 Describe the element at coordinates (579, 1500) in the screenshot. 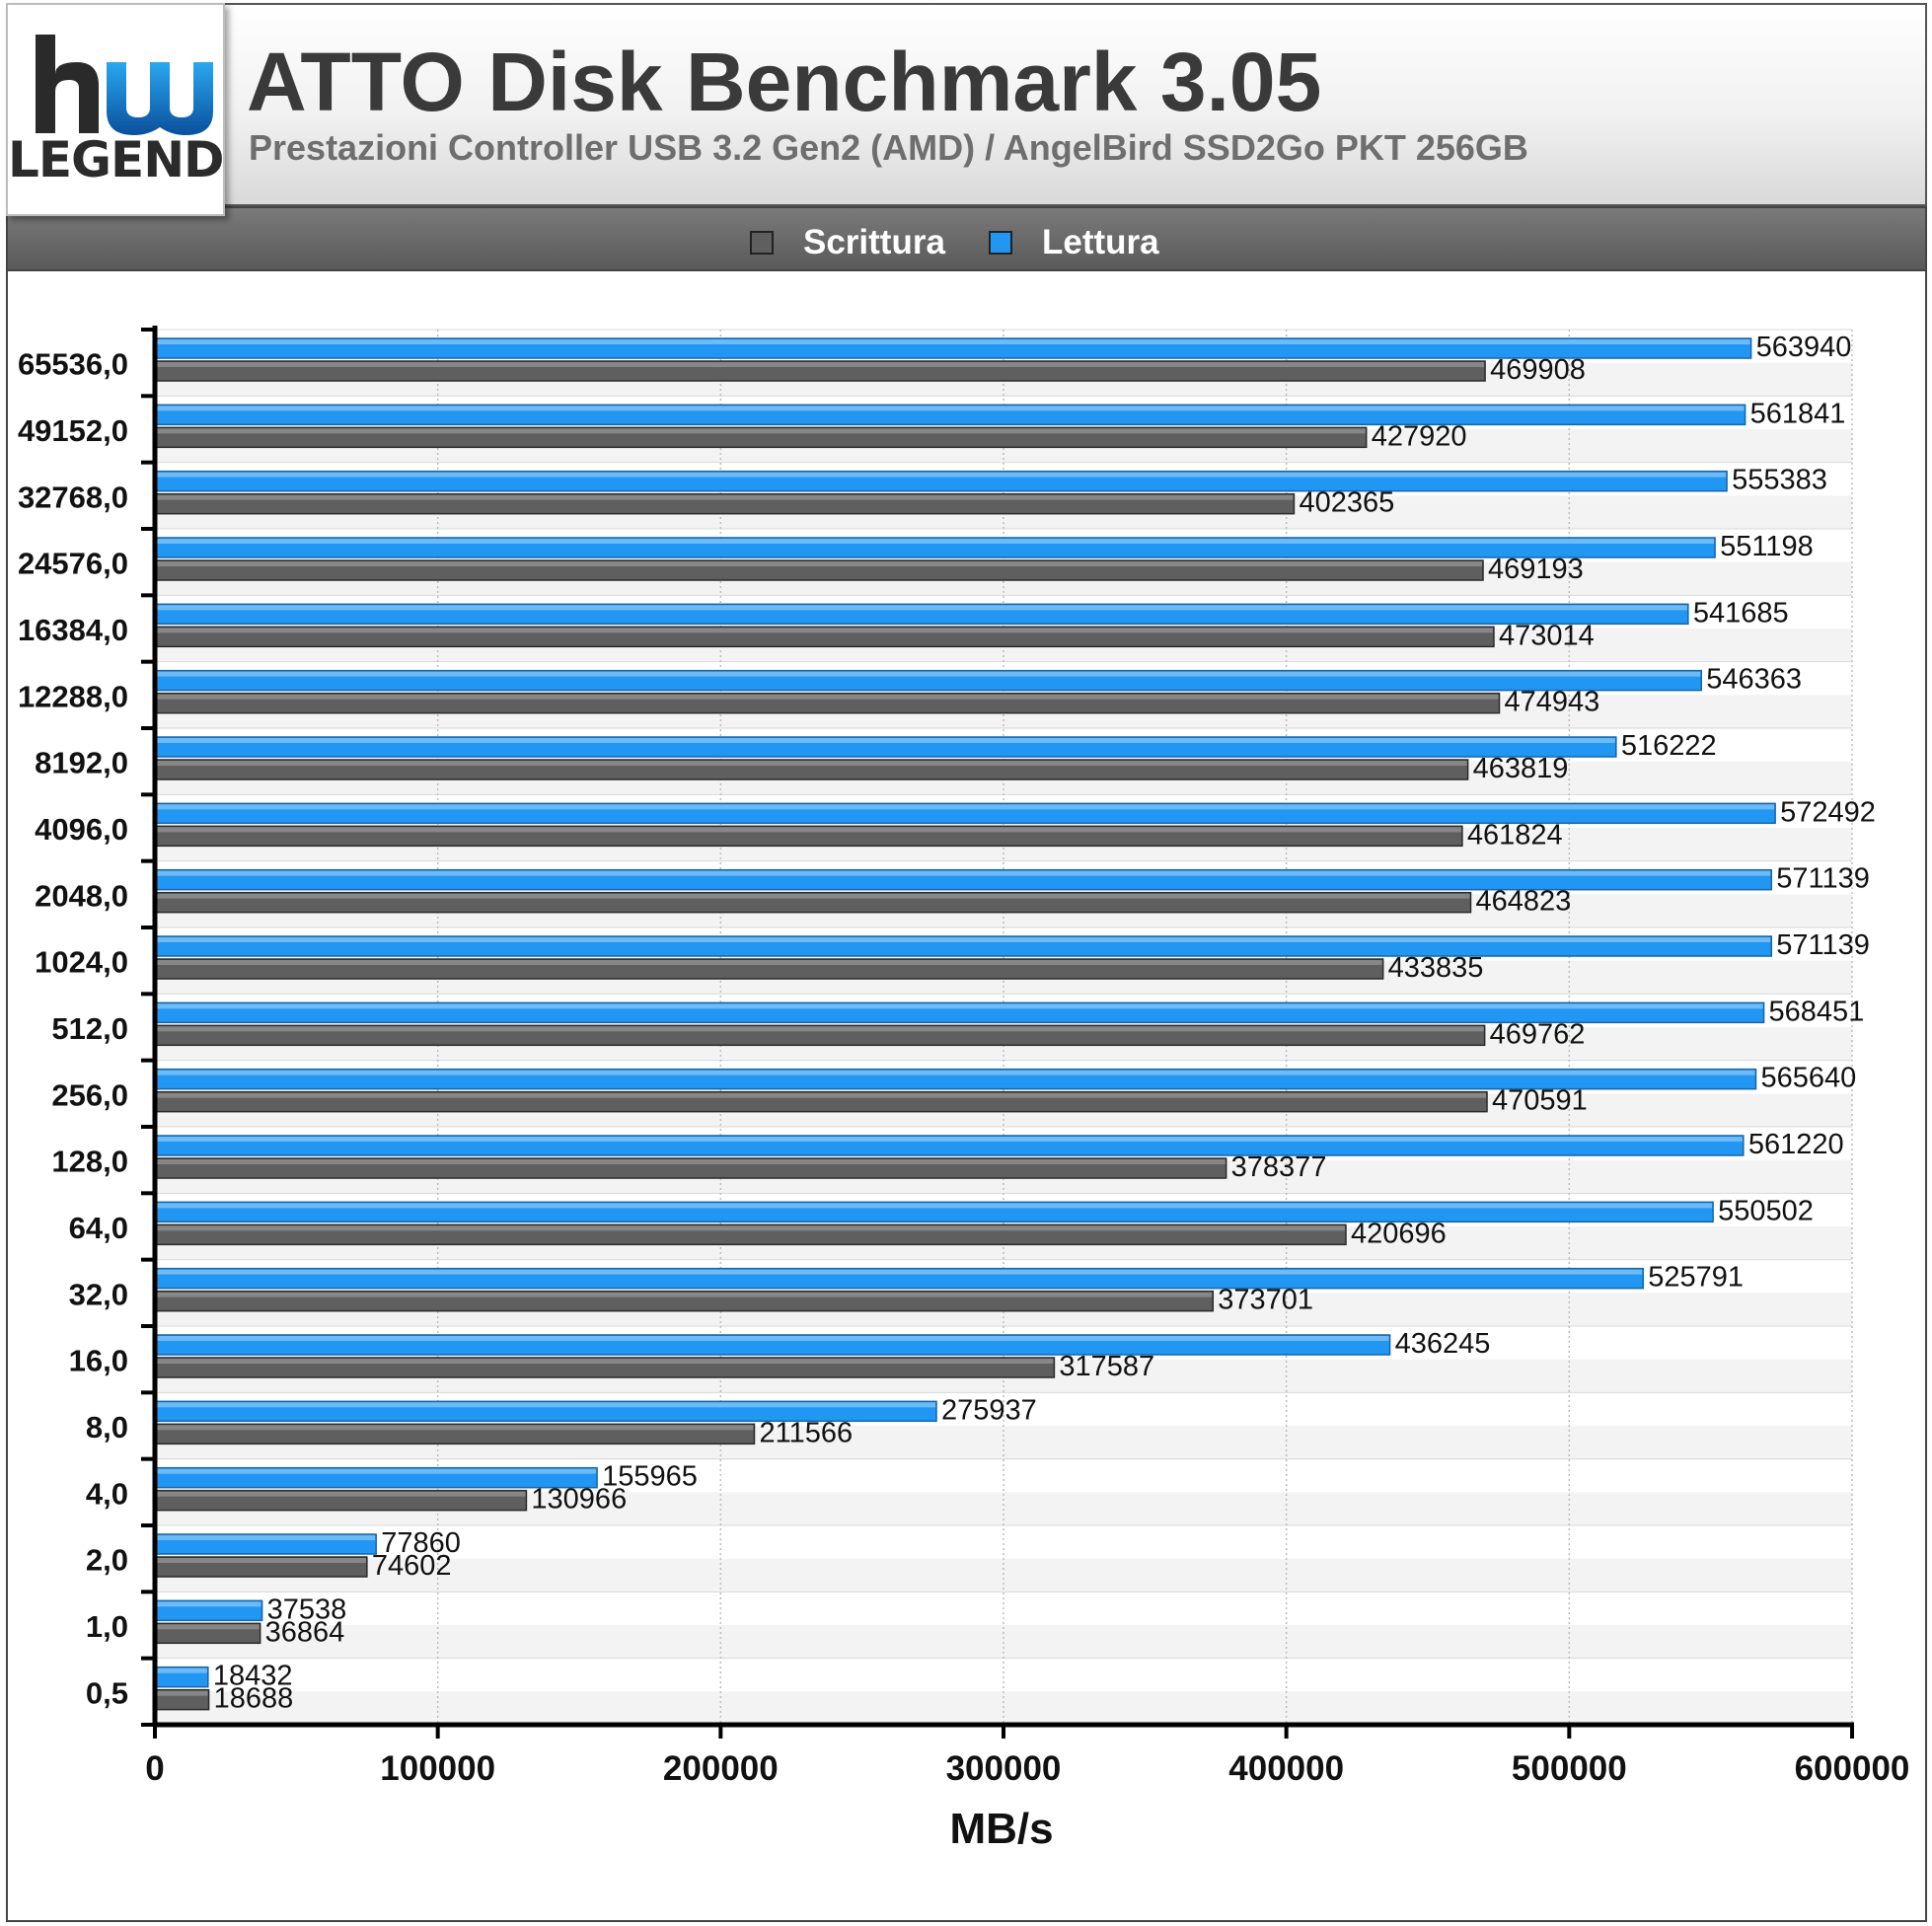

I see `data-label-scrittura: 130966` at that location.